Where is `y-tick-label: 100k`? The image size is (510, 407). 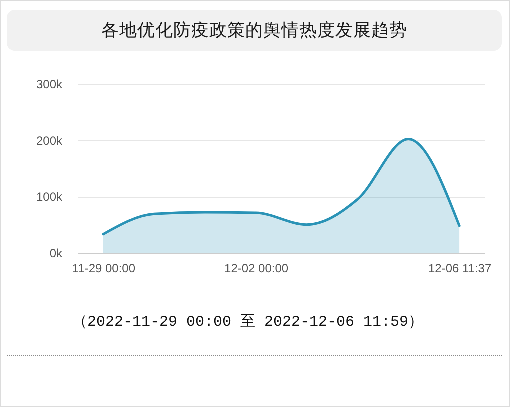
y-tick-label: 100k is located at coordinates (50, 197).